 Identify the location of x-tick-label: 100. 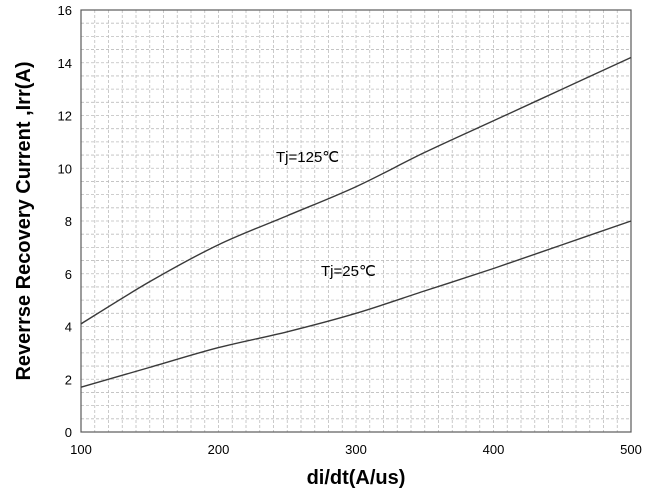
(81, 449).